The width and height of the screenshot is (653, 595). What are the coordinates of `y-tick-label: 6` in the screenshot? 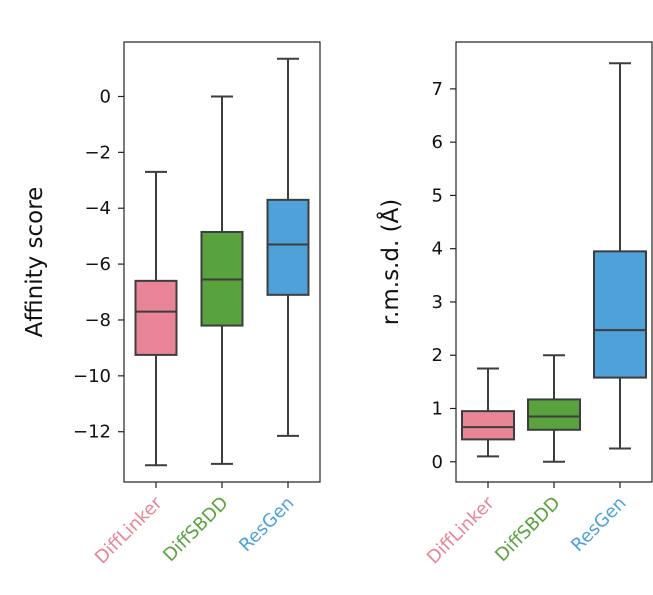 It's located at (437, 142).